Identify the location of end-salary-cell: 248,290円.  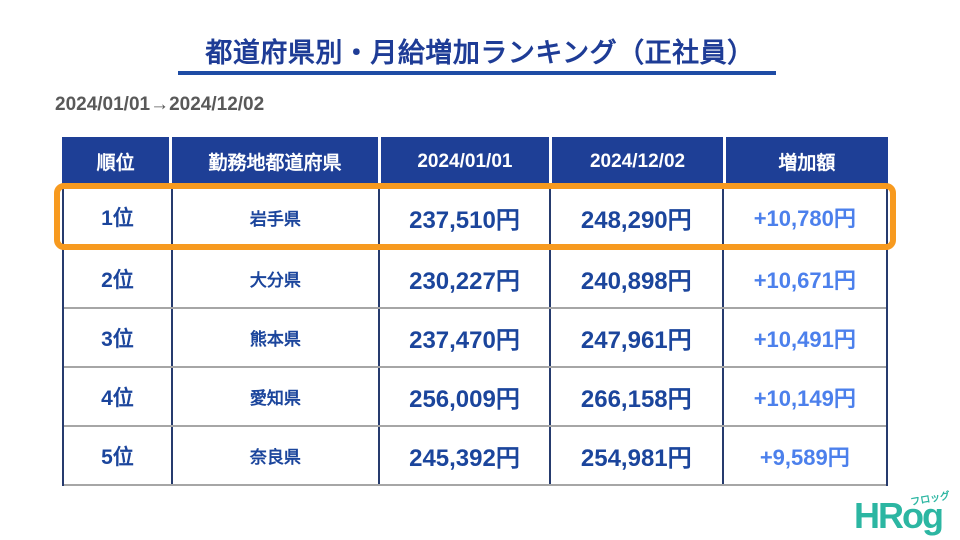
(635, 217).